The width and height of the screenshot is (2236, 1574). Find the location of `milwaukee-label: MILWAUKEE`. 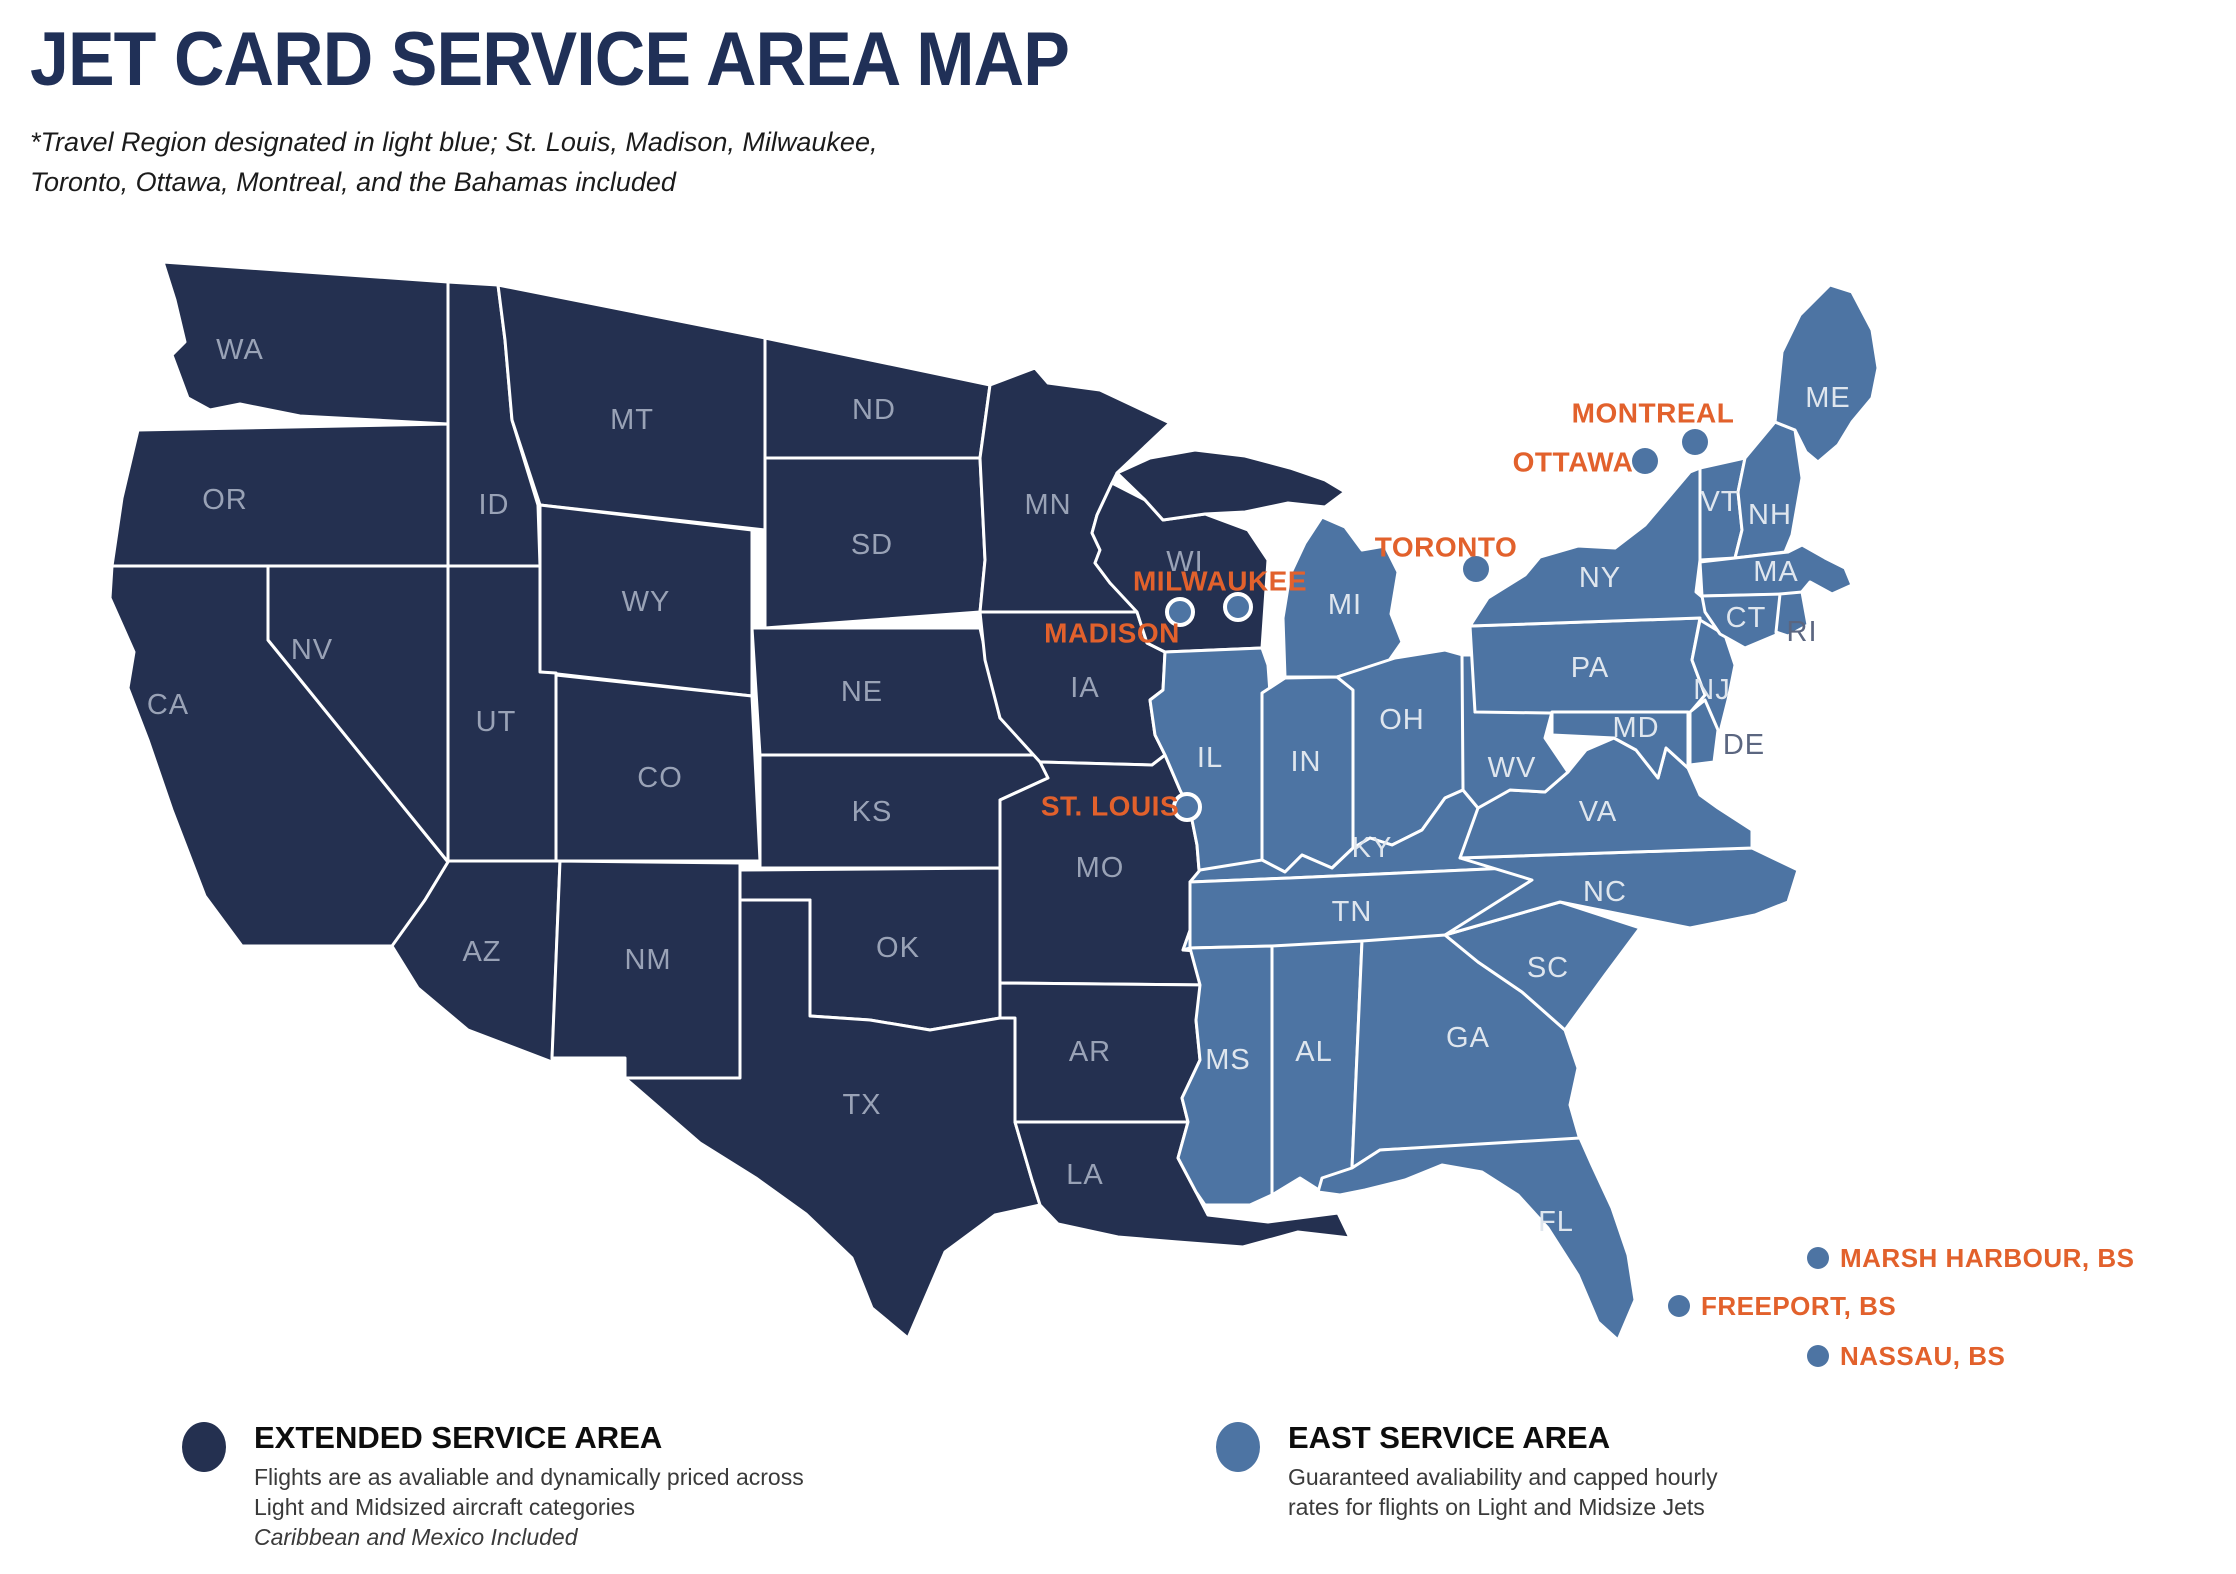

milwaukee-label: MILWAUKEE is located at coordinates (1220, 581).